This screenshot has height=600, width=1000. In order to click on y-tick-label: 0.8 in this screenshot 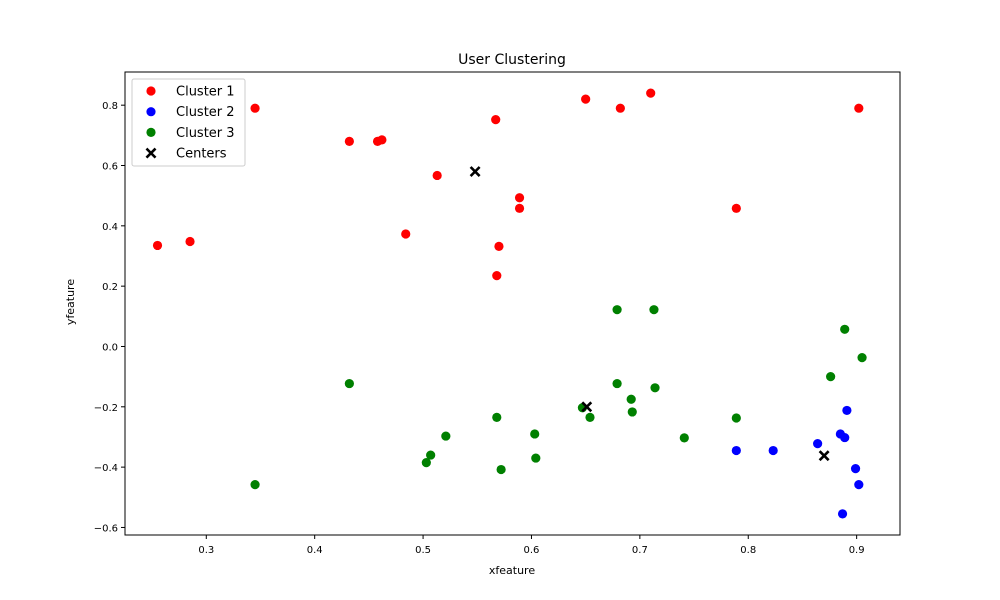, I will do `click(110, 106)`.